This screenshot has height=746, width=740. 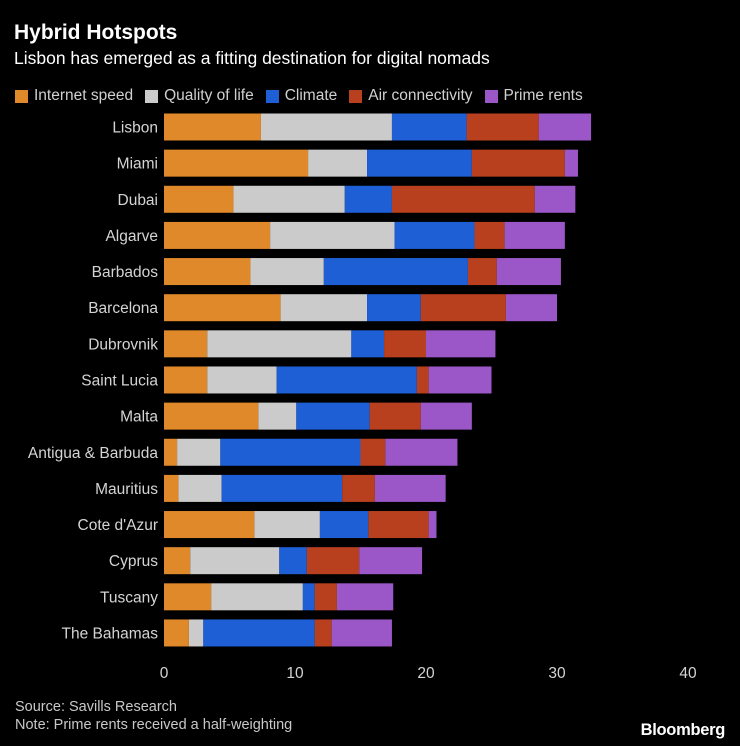 What do you see at coordinates (217, 235) in the screenshot?
I see `bar-algarve-internet-speed` at bounding box center [217, 235].